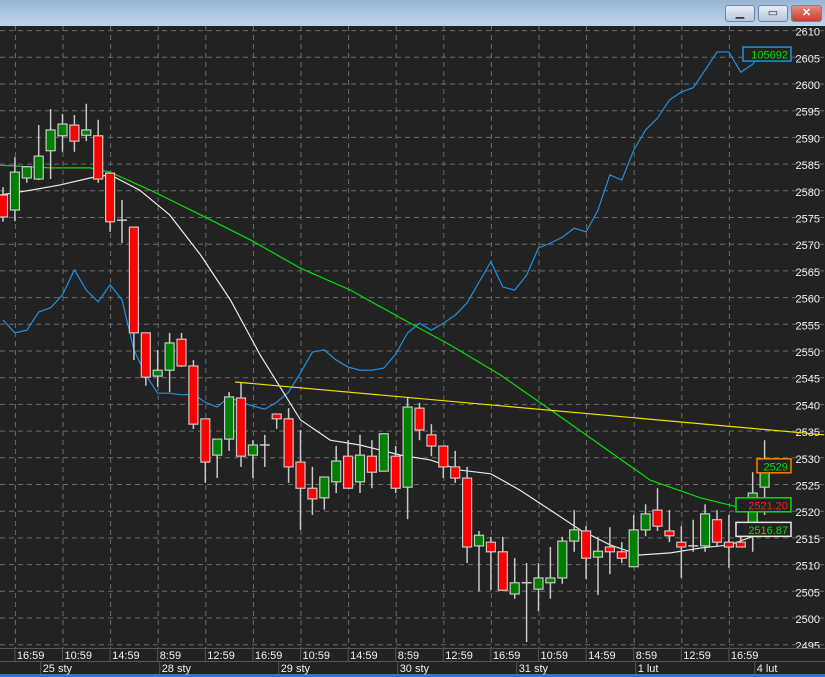 Image resolution: width=825 pixels, height=677 pixels. What do you see at coordinates (177, 669) in the screenshot?
I see `date-label: 28 sty` at bounding box center [177, 669].